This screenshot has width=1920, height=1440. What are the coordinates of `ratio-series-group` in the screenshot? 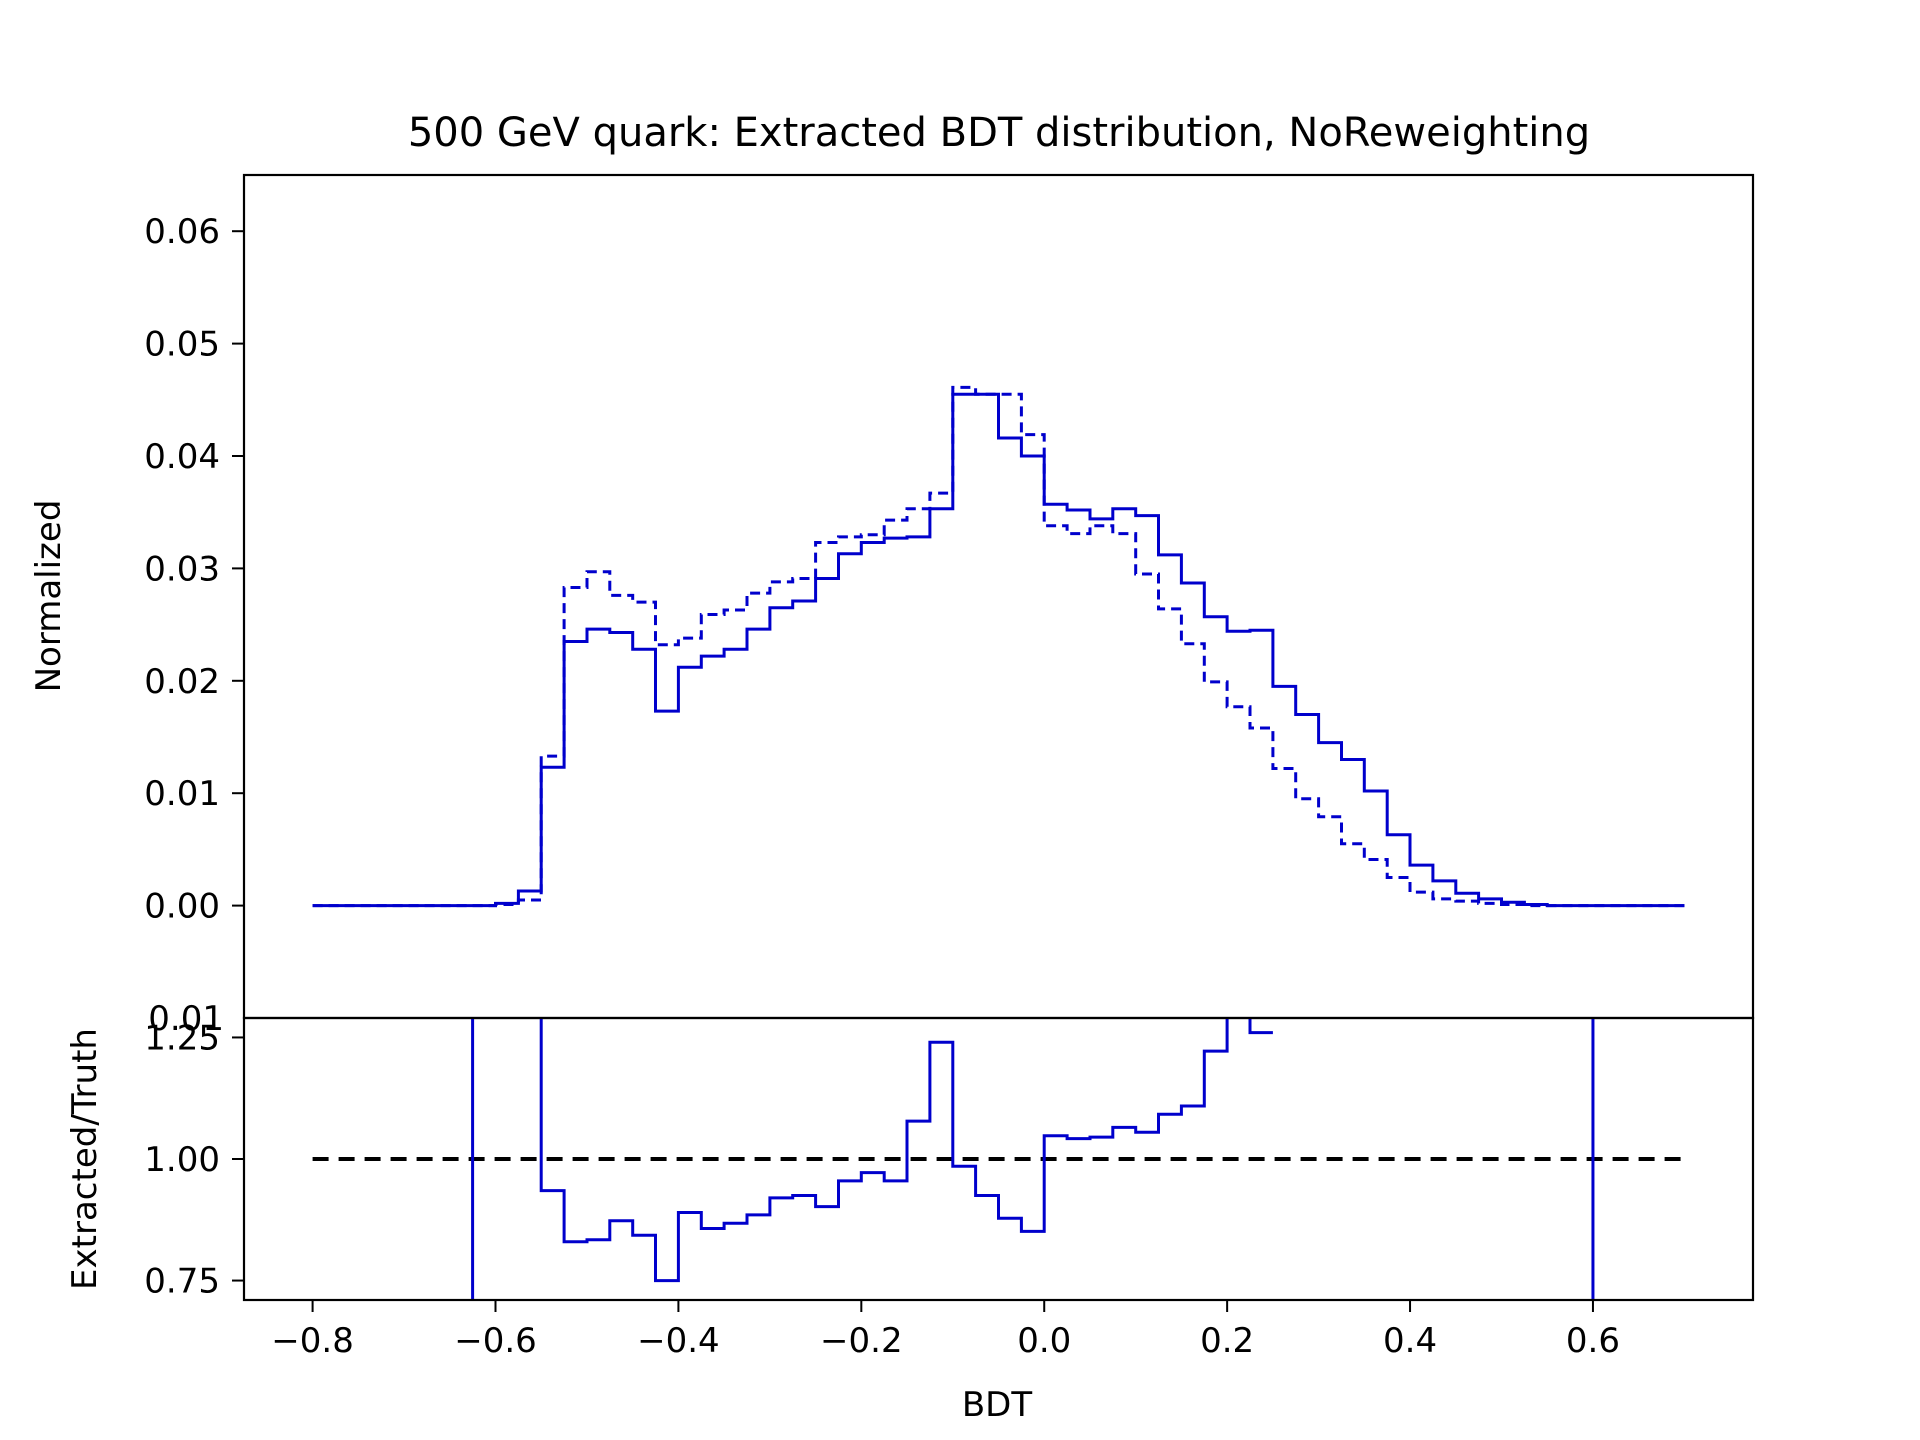 It's located at (998, 1159).